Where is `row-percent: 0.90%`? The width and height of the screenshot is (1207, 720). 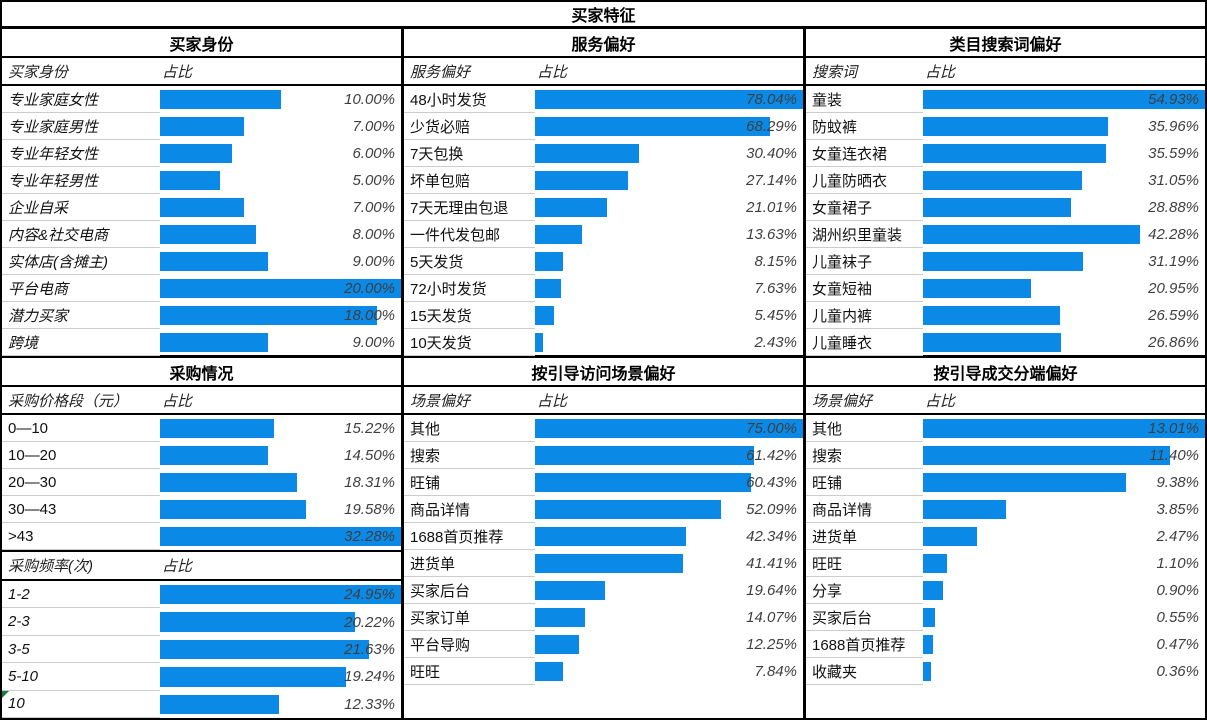 row-percent: 0.90% is located at coordinates (1177, 590).